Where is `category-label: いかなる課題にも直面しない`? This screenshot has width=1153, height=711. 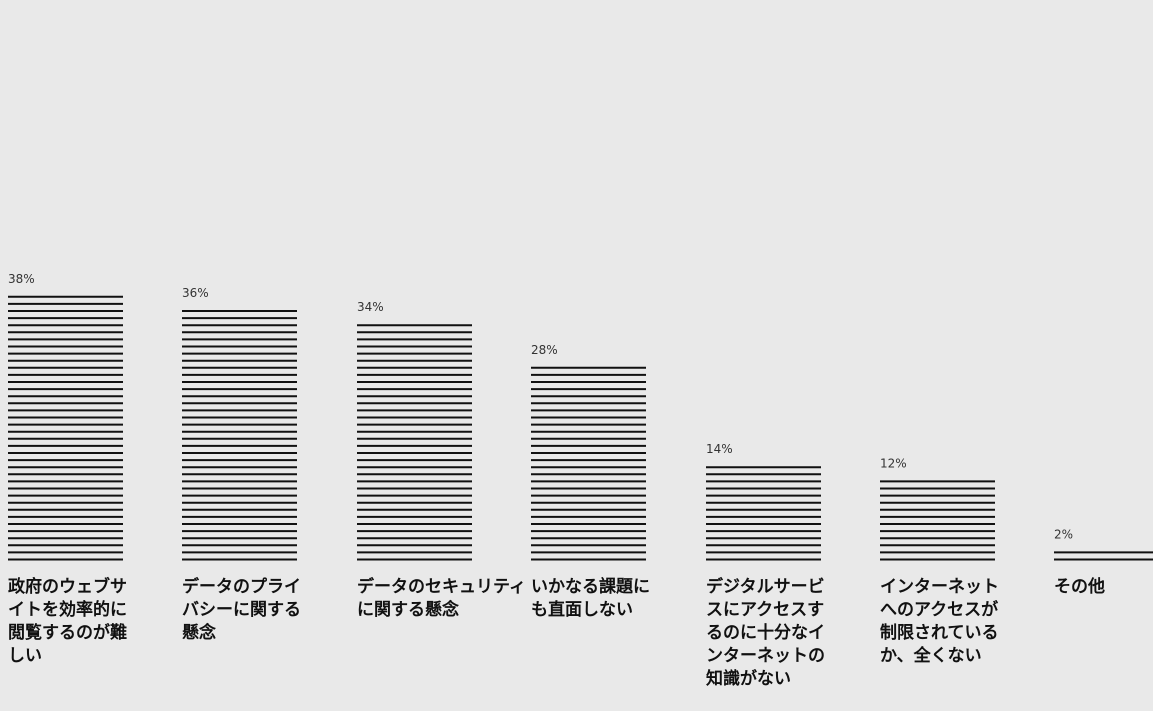 category-label: いかなる課題にも直面しない is located at coordinates (590, 598).